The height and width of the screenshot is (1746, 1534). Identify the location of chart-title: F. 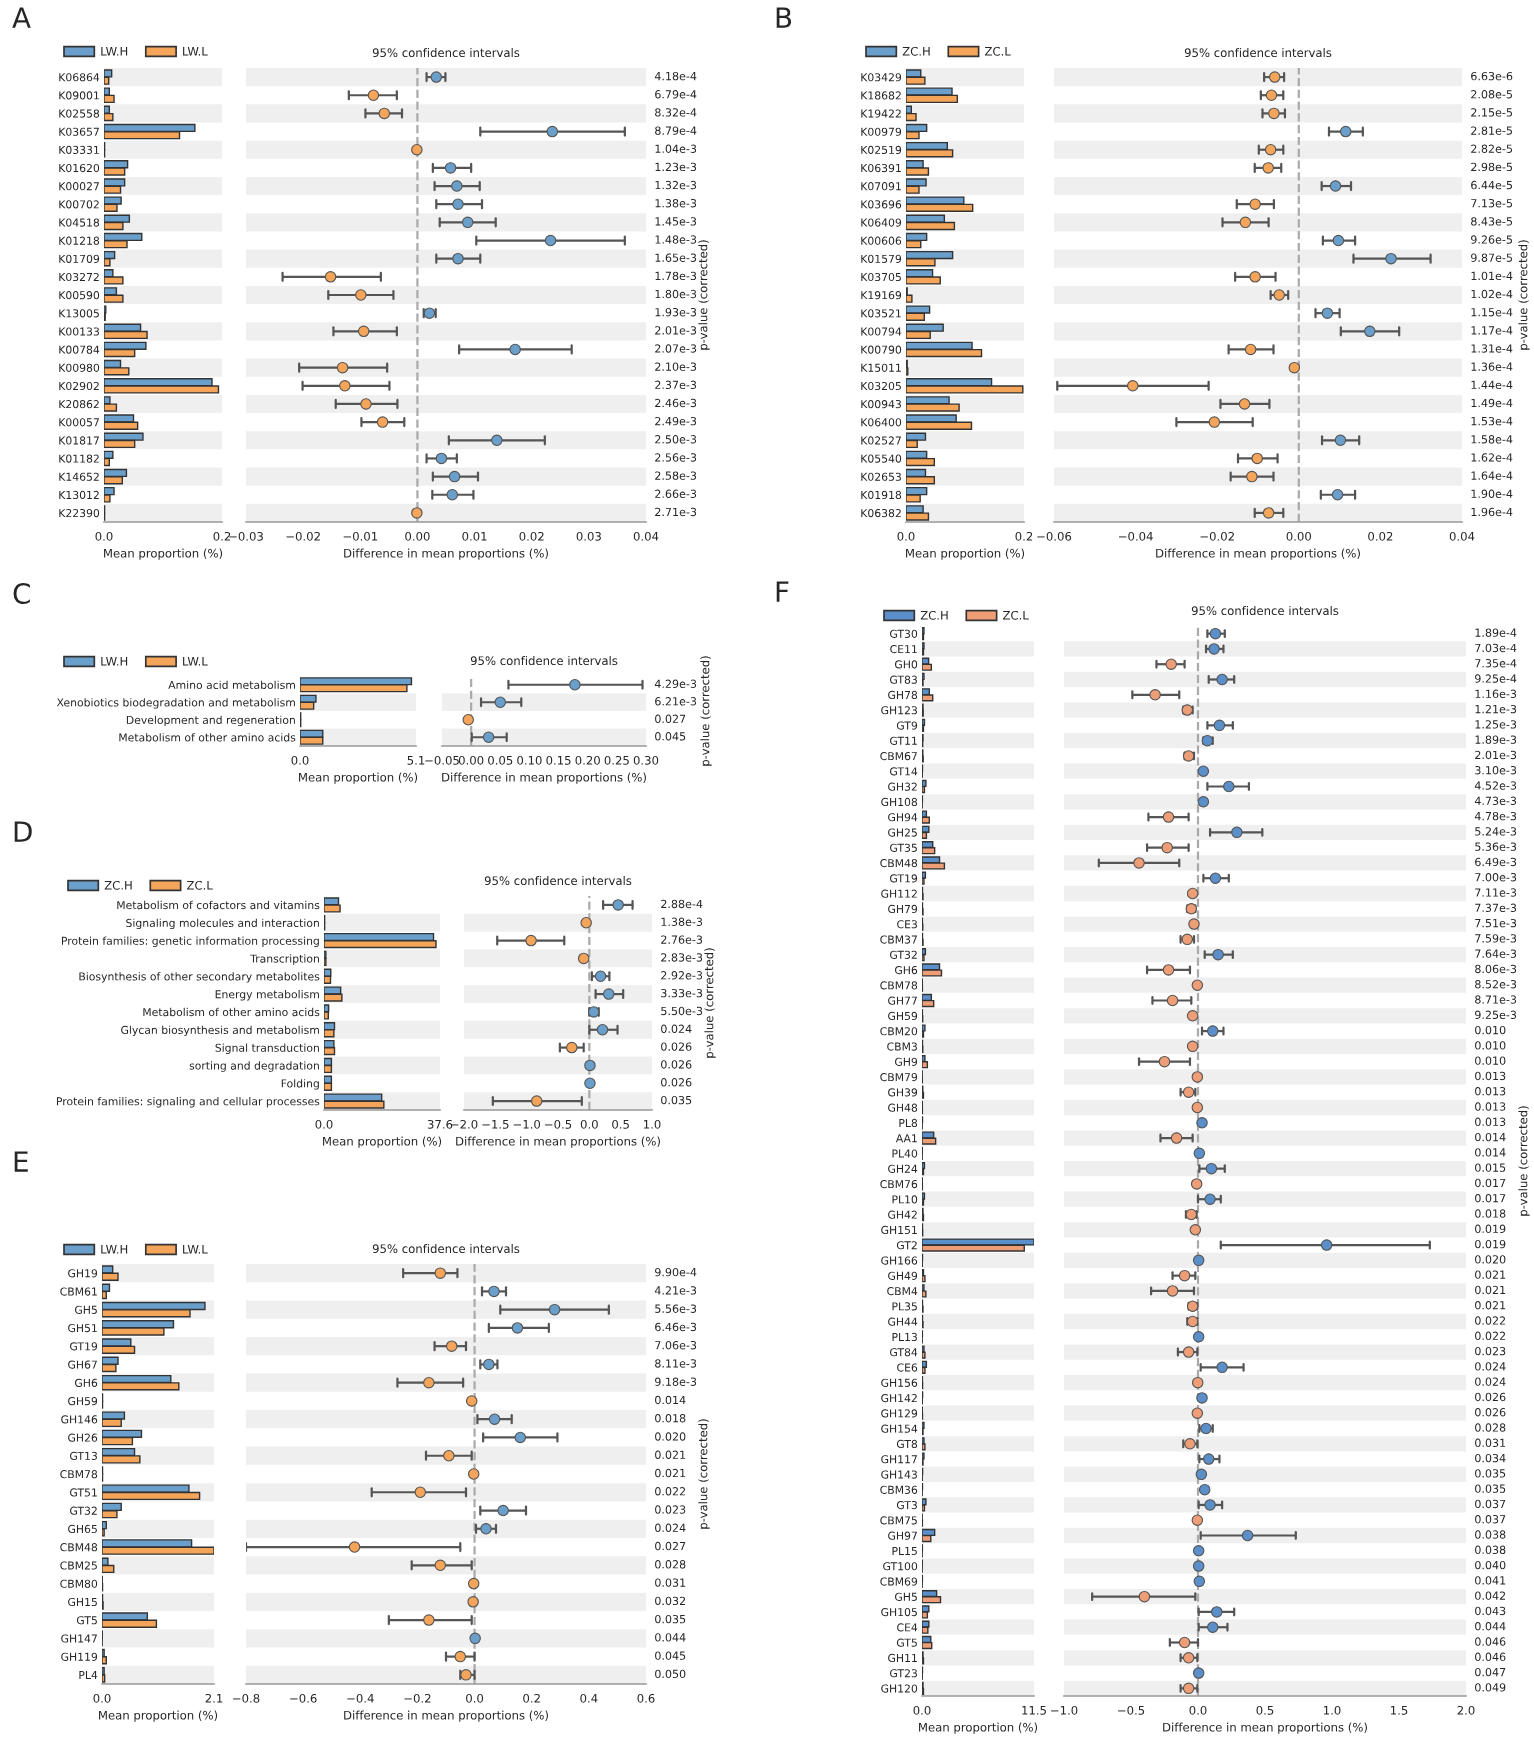
(782, 591).